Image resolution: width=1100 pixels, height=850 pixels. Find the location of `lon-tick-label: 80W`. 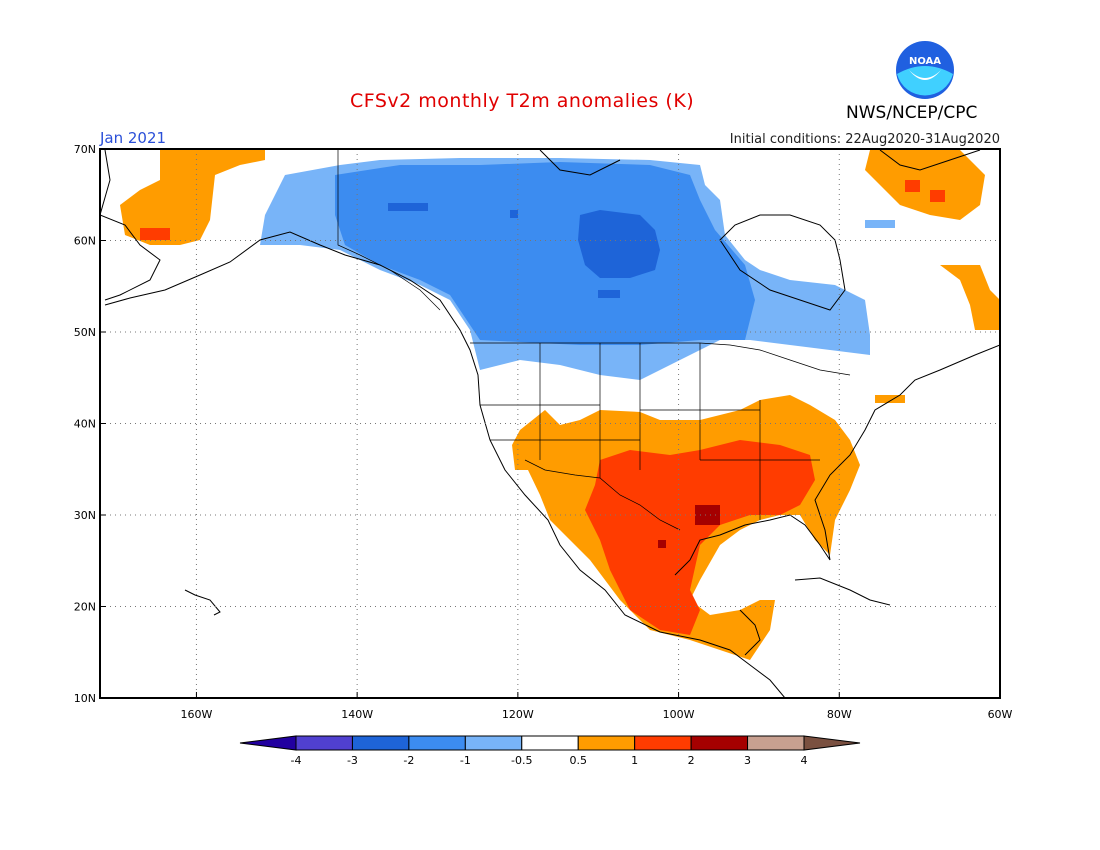

lon-tick-label: 80W is located at coordinates (839, 714).